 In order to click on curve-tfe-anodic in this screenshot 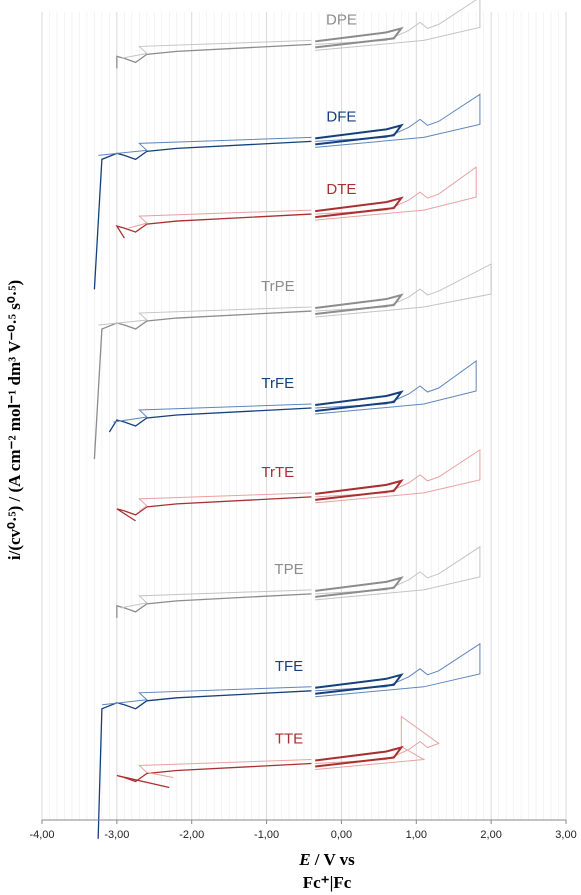, I will do `click(398, 670)`.